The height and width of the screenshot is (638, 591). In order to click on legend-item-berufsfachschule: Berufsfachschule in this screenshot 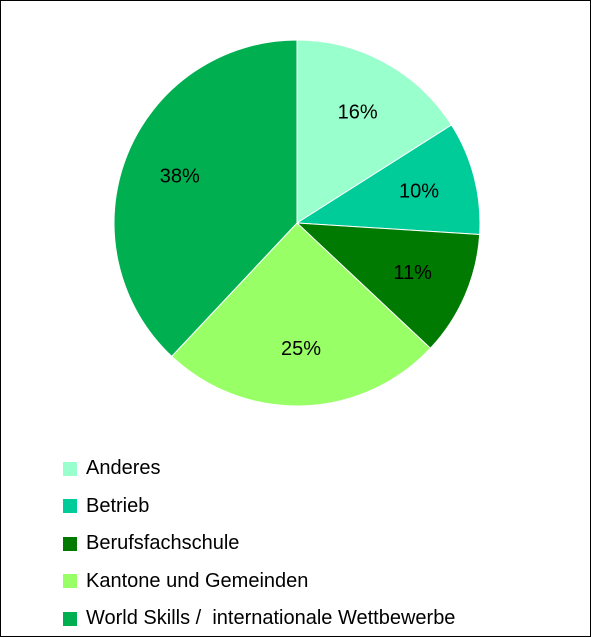, I will do `click(259, 544)`.